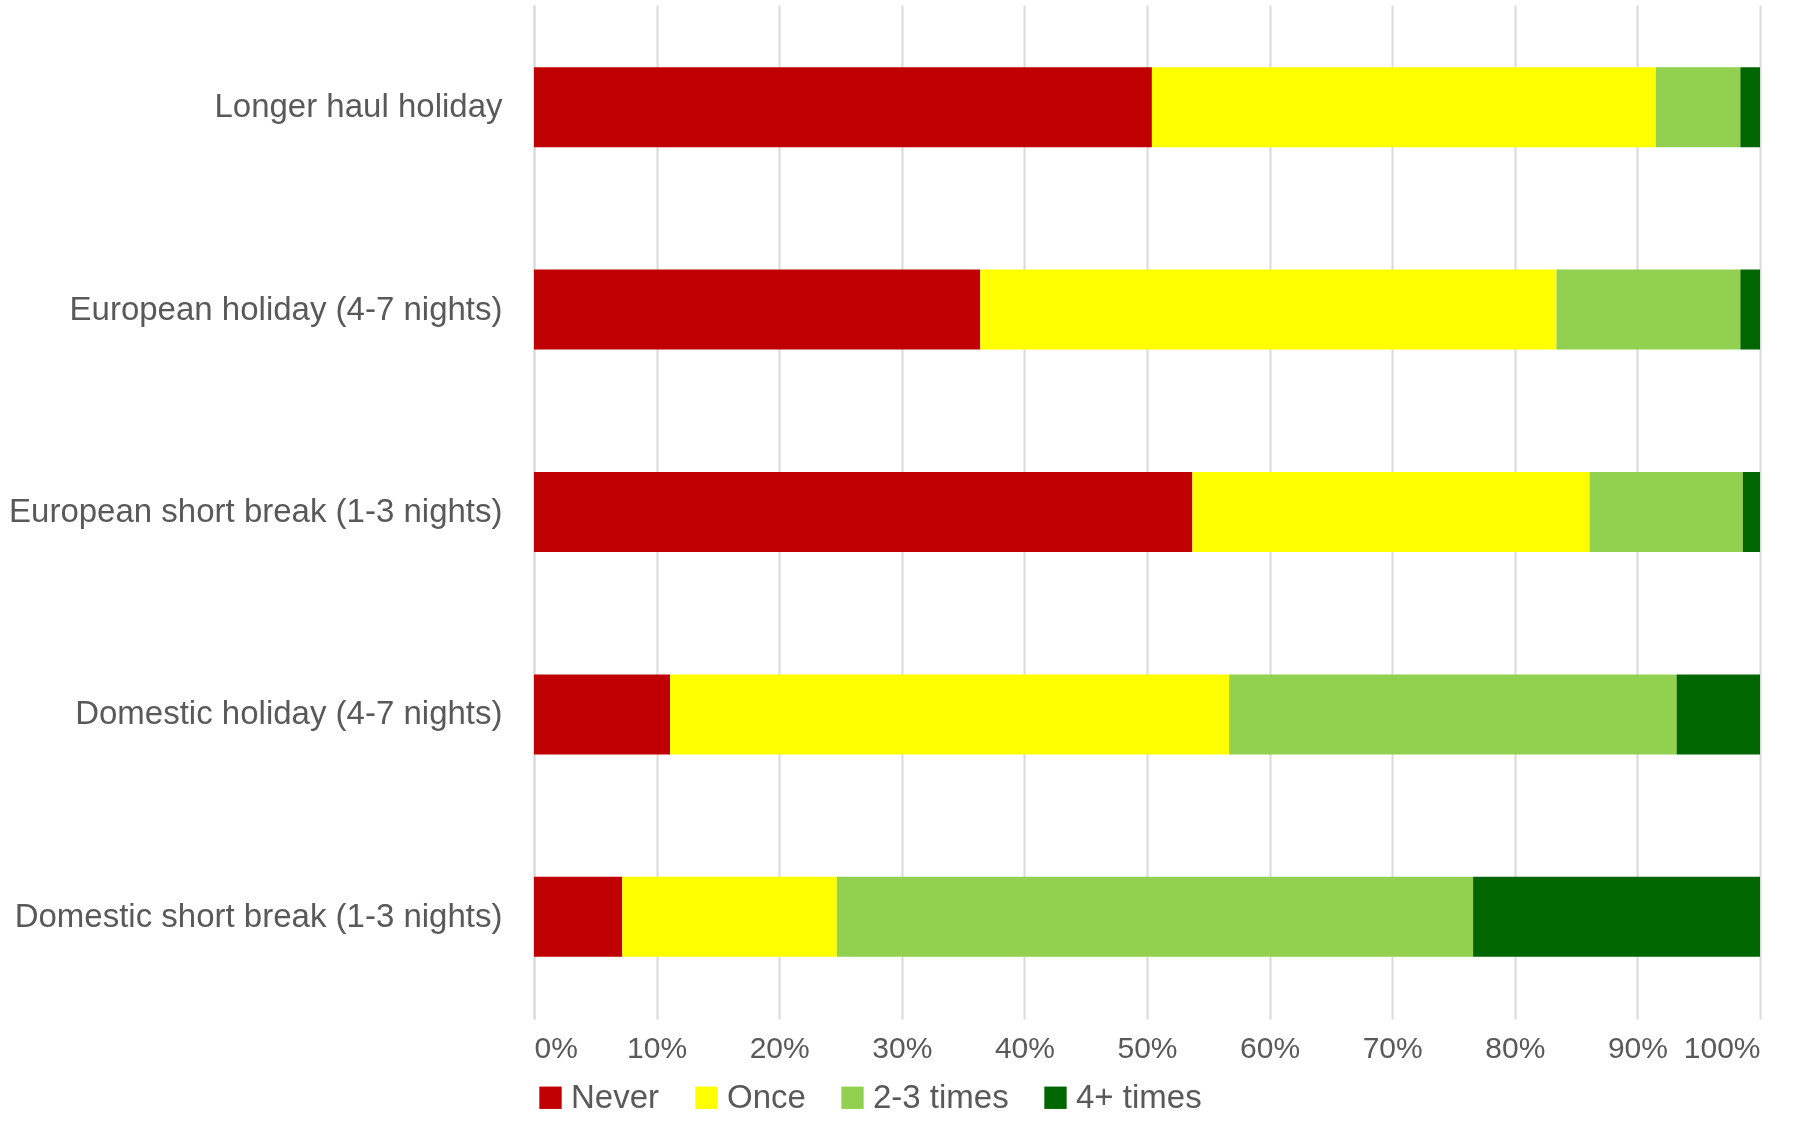  I want to click on legend-label: 4+ times, so click(1139, 1096).